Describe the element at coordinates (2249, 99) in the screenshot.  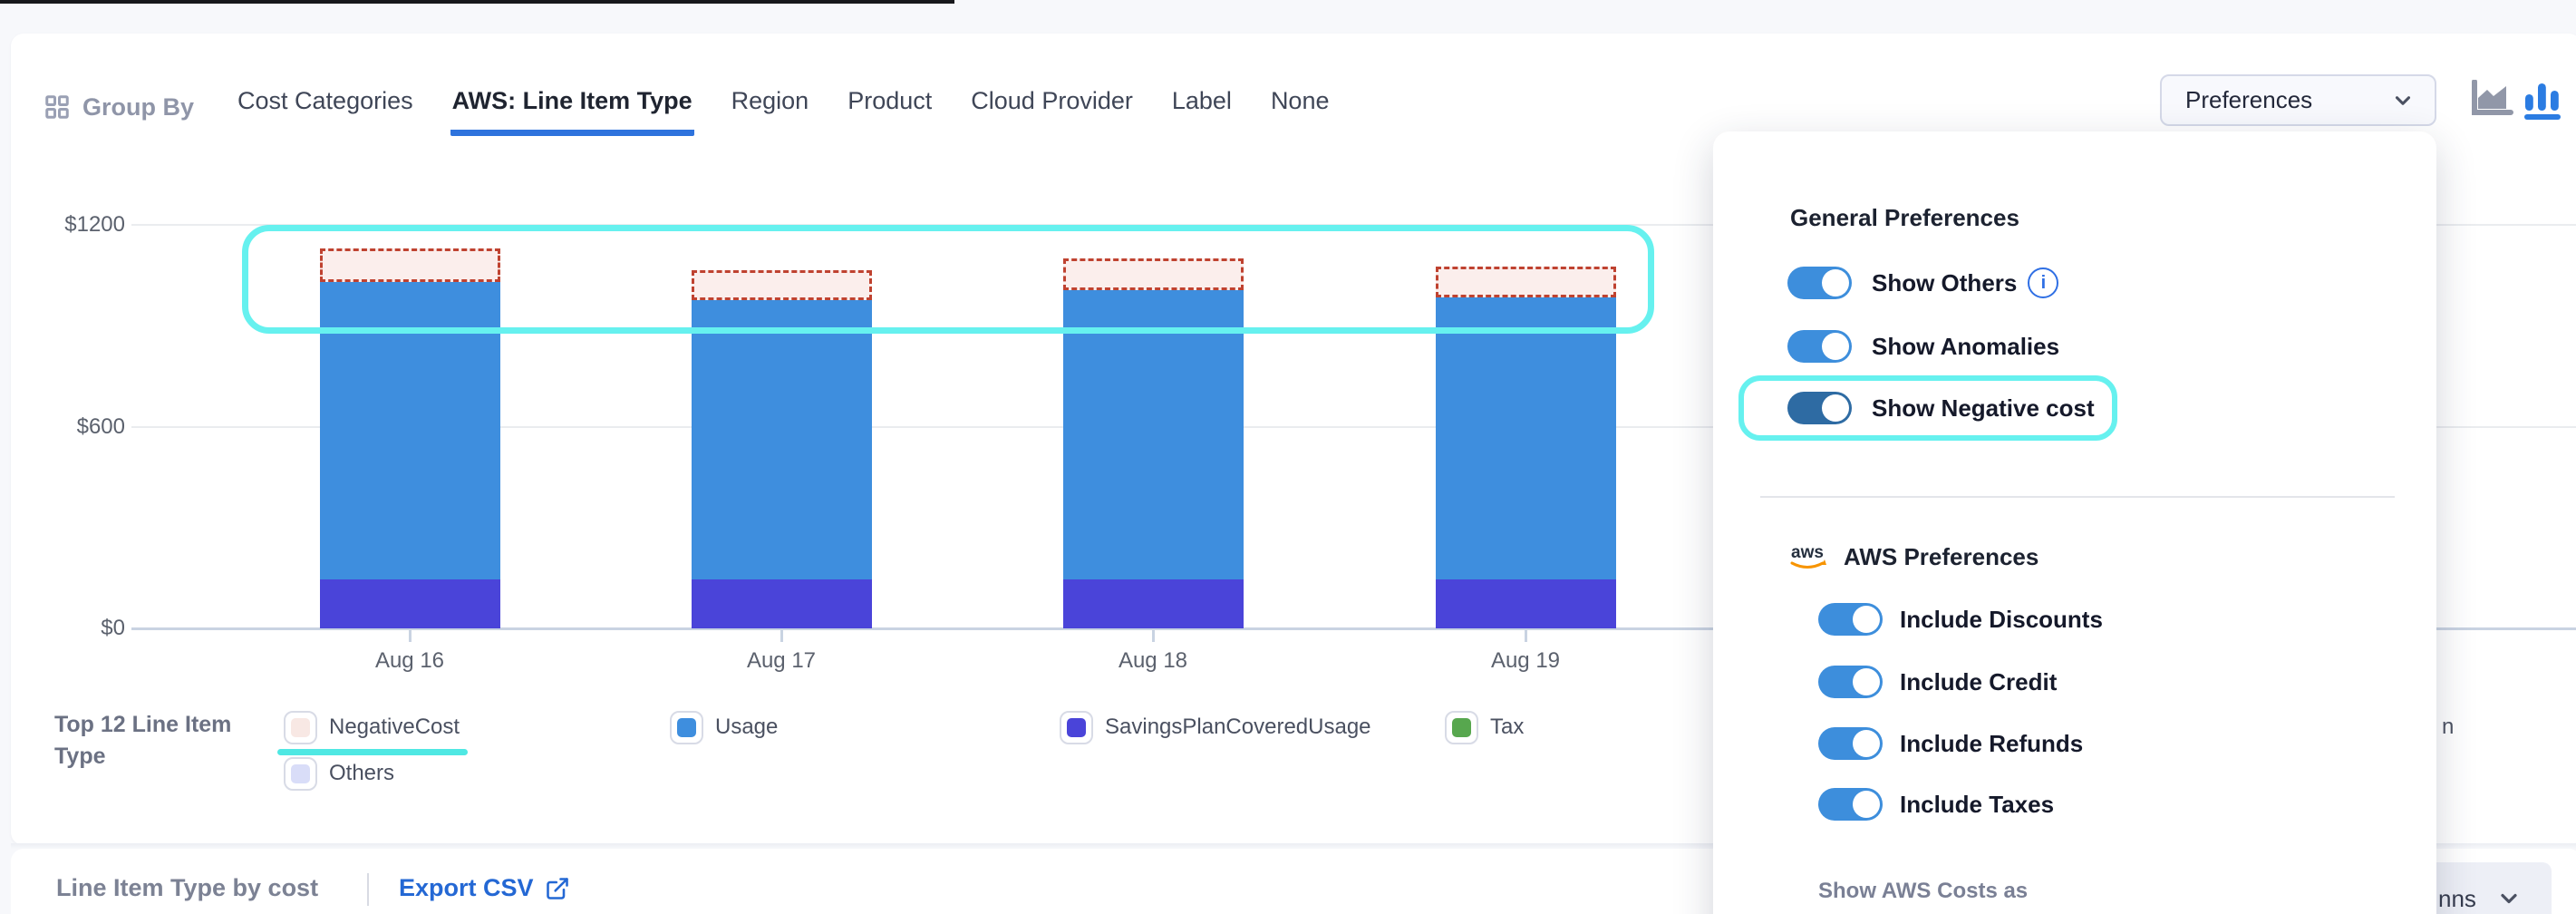
I see `preferences-button-label: Preferences` at that location.